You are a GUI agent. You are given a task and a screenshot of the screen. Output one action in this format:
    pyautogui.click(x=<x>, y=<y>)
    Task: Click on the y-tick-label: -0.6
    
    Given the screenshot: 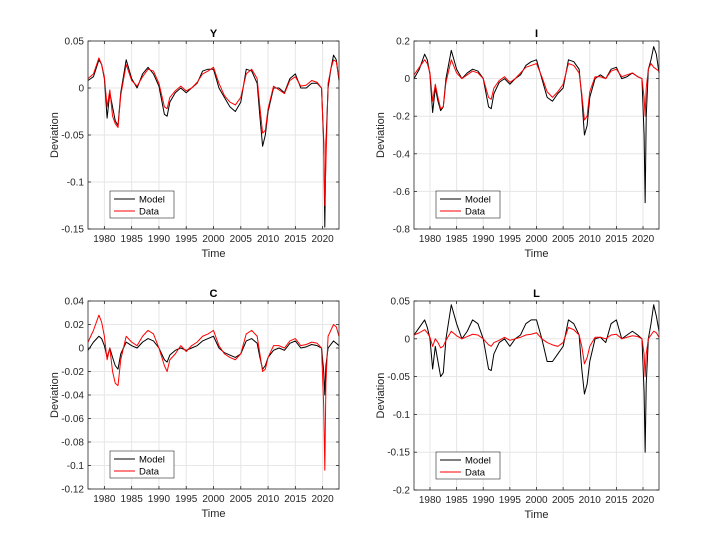 What is the action you would take?
    pyautogui.click(x=402, y=192)
    